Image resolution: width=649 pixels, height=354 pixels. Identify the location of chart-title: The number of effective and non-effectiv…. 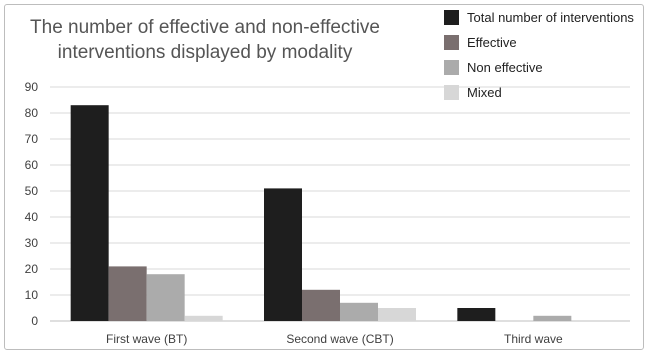
(205, 40).